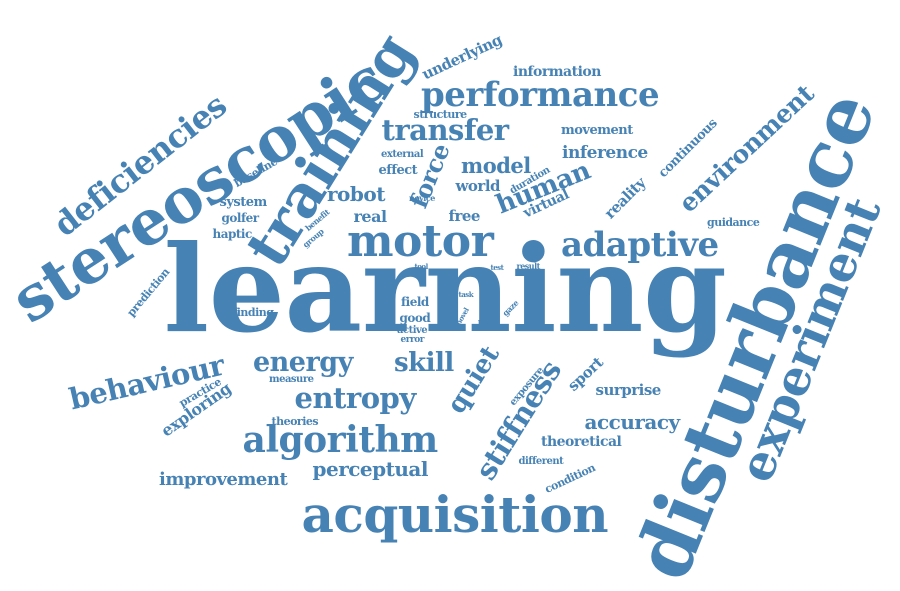 The height and width of the screenshot is (591, 900). Describe the element at coordinates (291, 379) in the screenshot. I see `word-measure: measure` at that location.